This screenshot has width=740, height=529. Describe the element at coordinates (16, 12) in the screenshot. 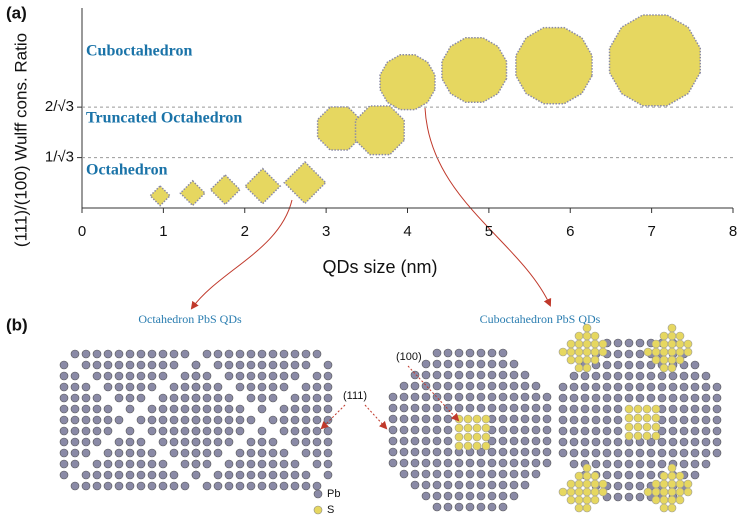

I see `panel-label: (a)` at that location.